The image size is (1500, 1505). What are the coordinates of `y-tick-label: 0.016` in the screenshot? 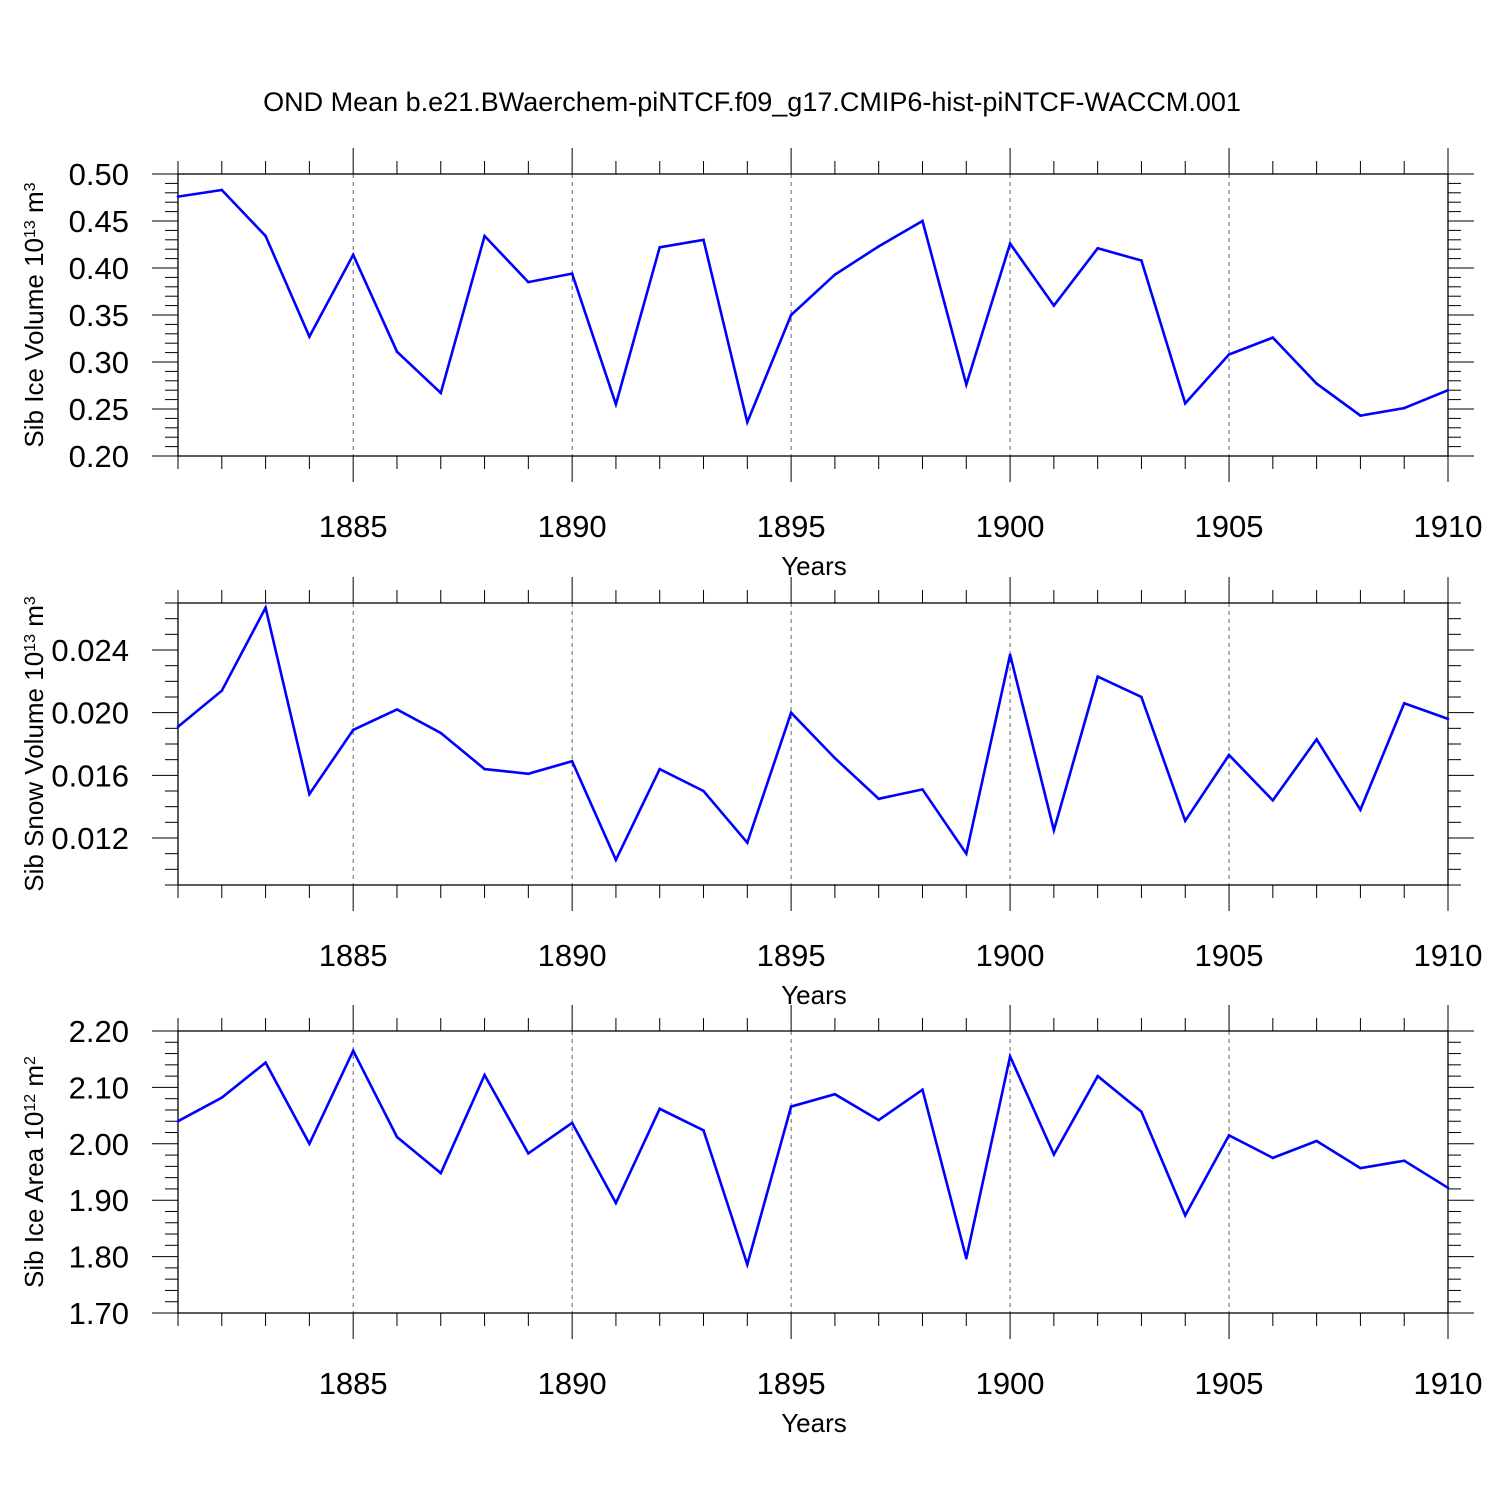 It's located at (90, 775).